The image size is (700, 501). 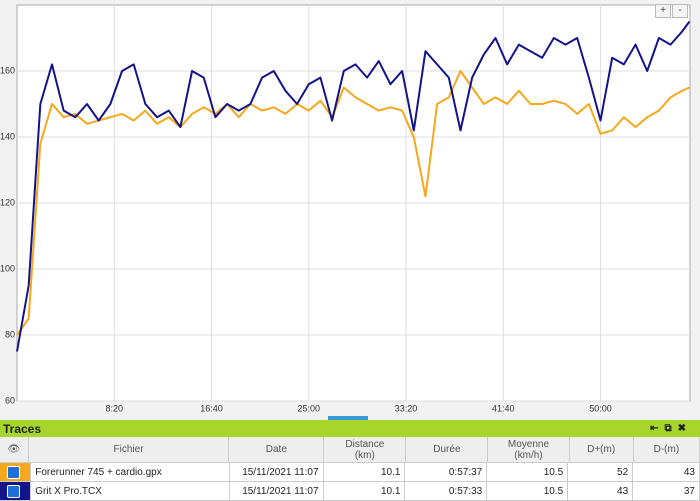 I want to click on column-header: Date, so click(x=277, y=449).